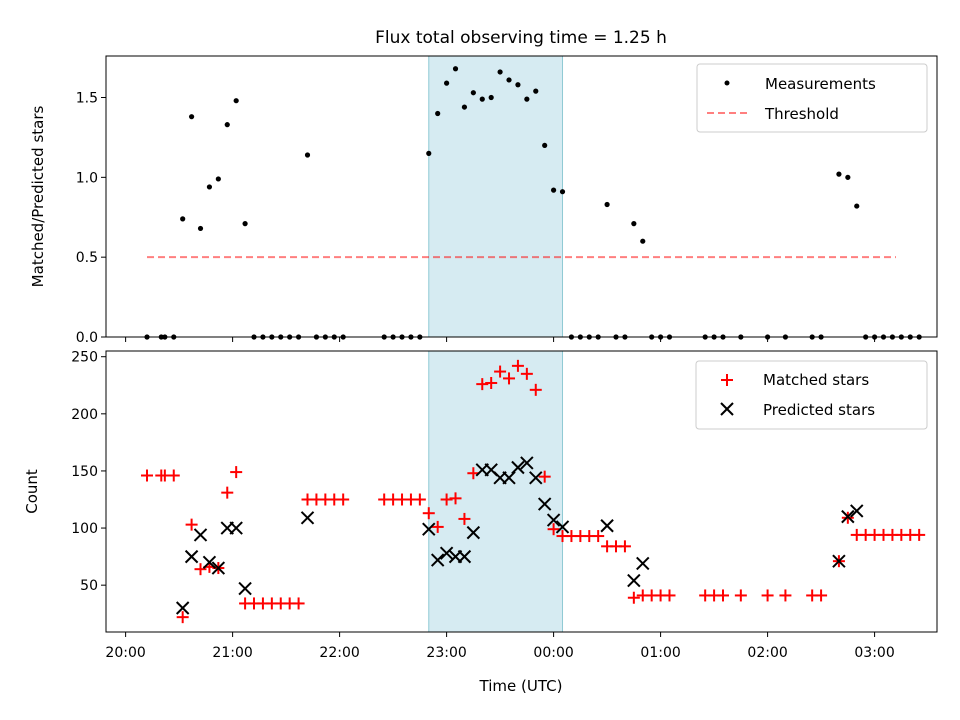 The height and width of the screenshot is (720, 960). What do you see at coordinates (91, 218) in the screenshot?
I see `top-y-ticks: 0.0 0.5 1.0 1.5` at bounding box center [91, 218].